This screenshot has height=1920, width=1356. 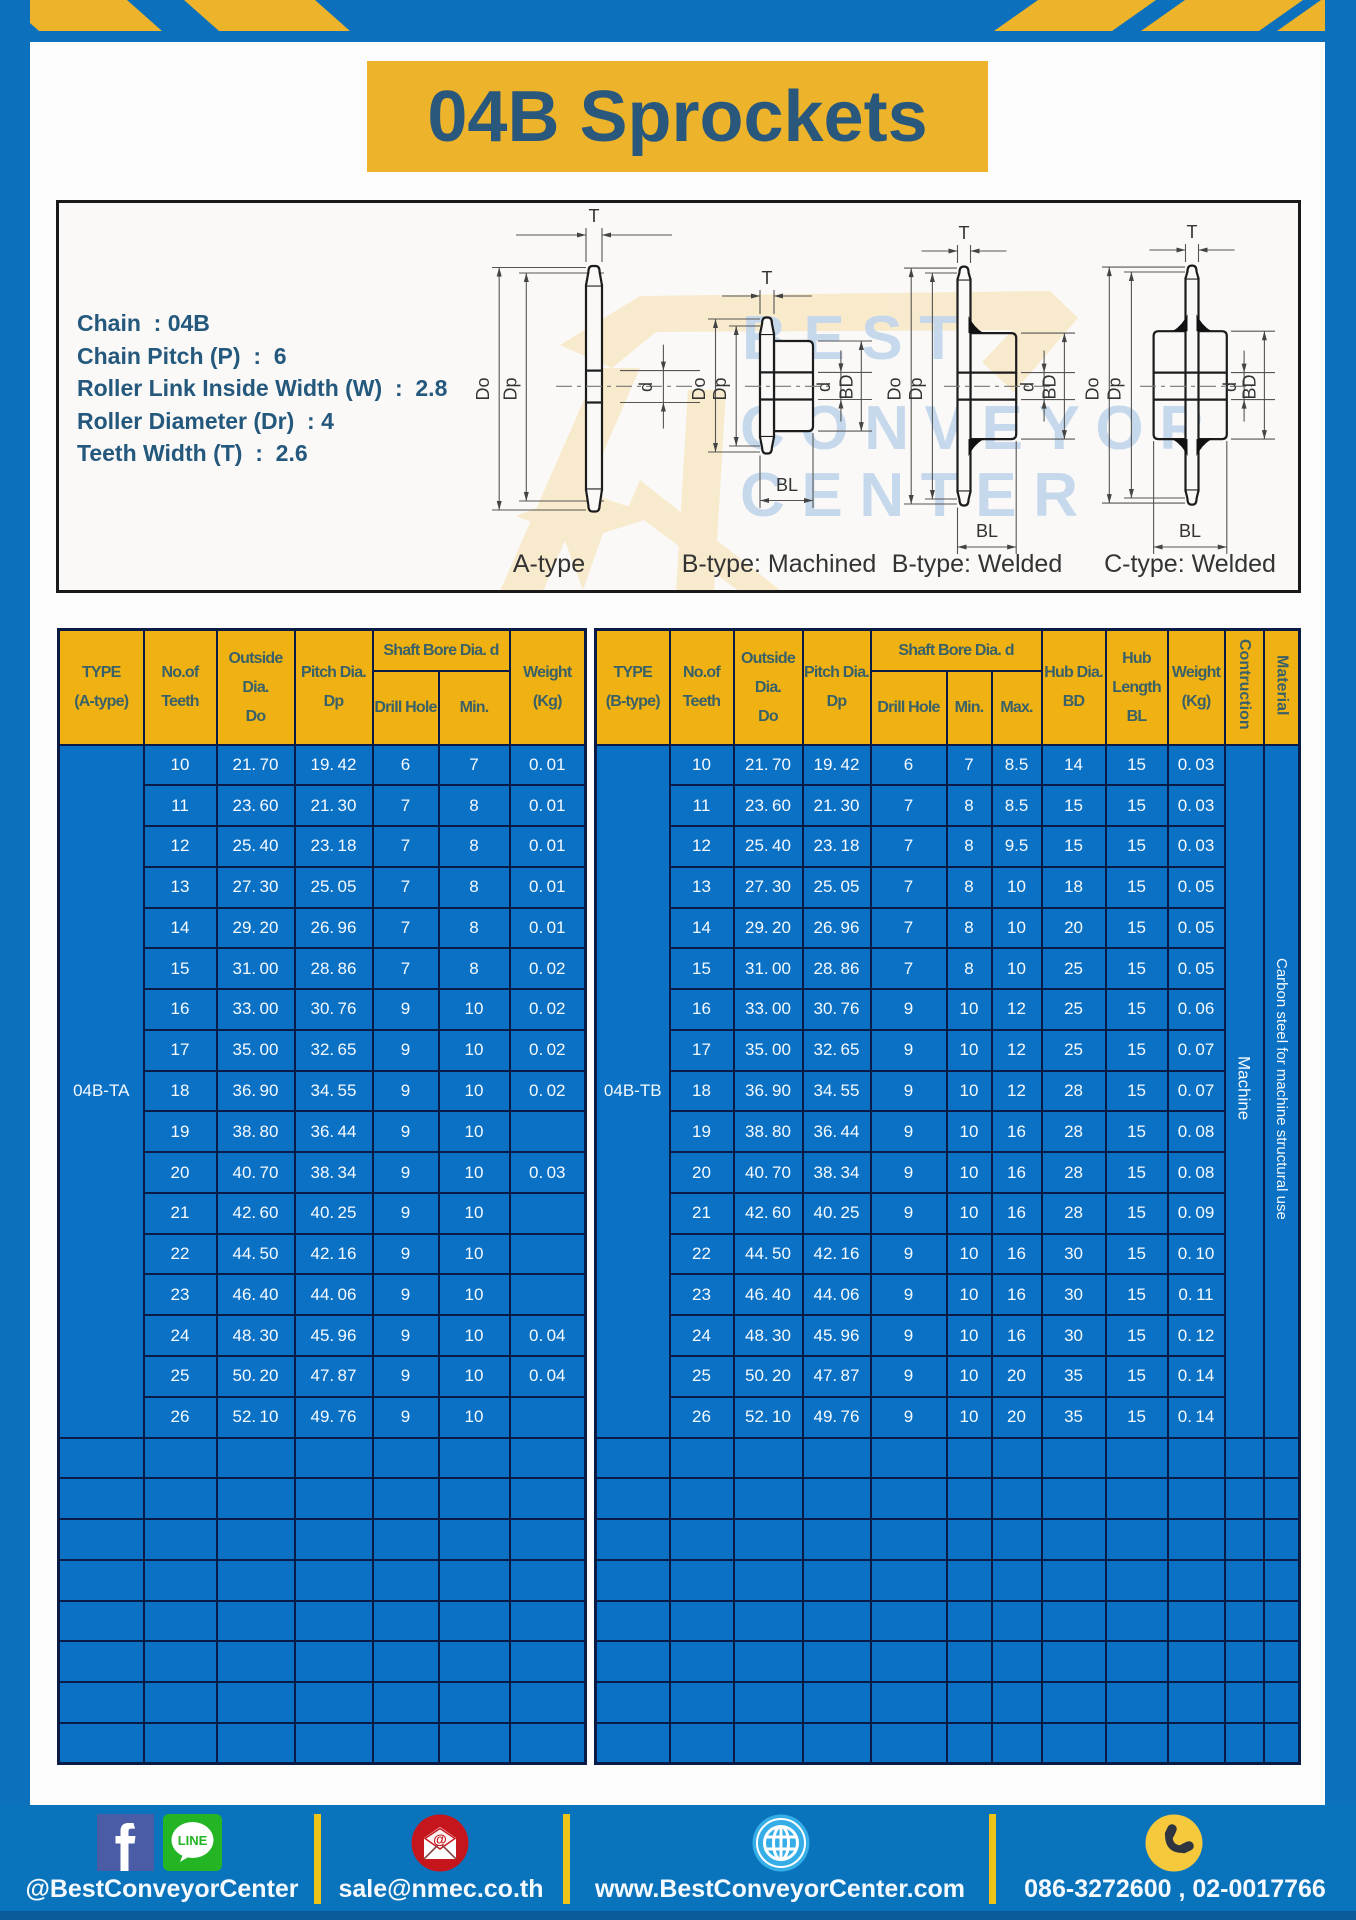 What do you see at coordinates (979, 428) in the screenshot?
I see `svg-text: CONVEYOR` at bounding box center [979, 428].